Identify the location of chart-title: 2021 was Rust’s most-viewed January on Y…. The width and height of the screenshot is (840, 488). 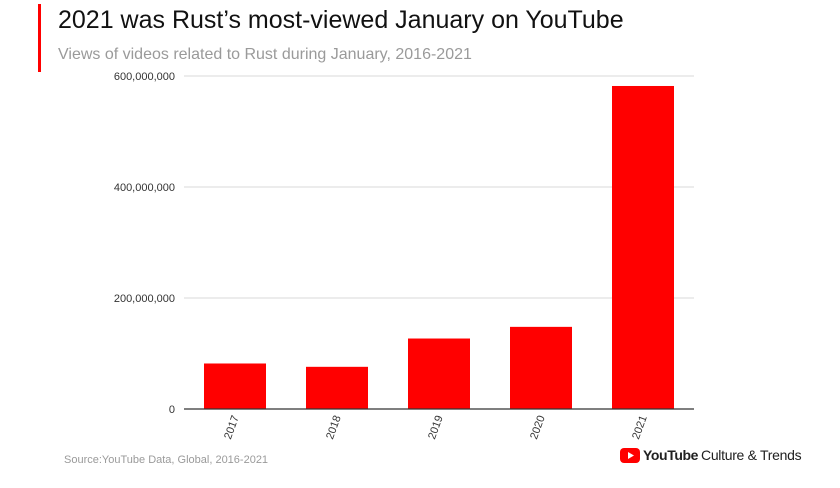
(341, 20).